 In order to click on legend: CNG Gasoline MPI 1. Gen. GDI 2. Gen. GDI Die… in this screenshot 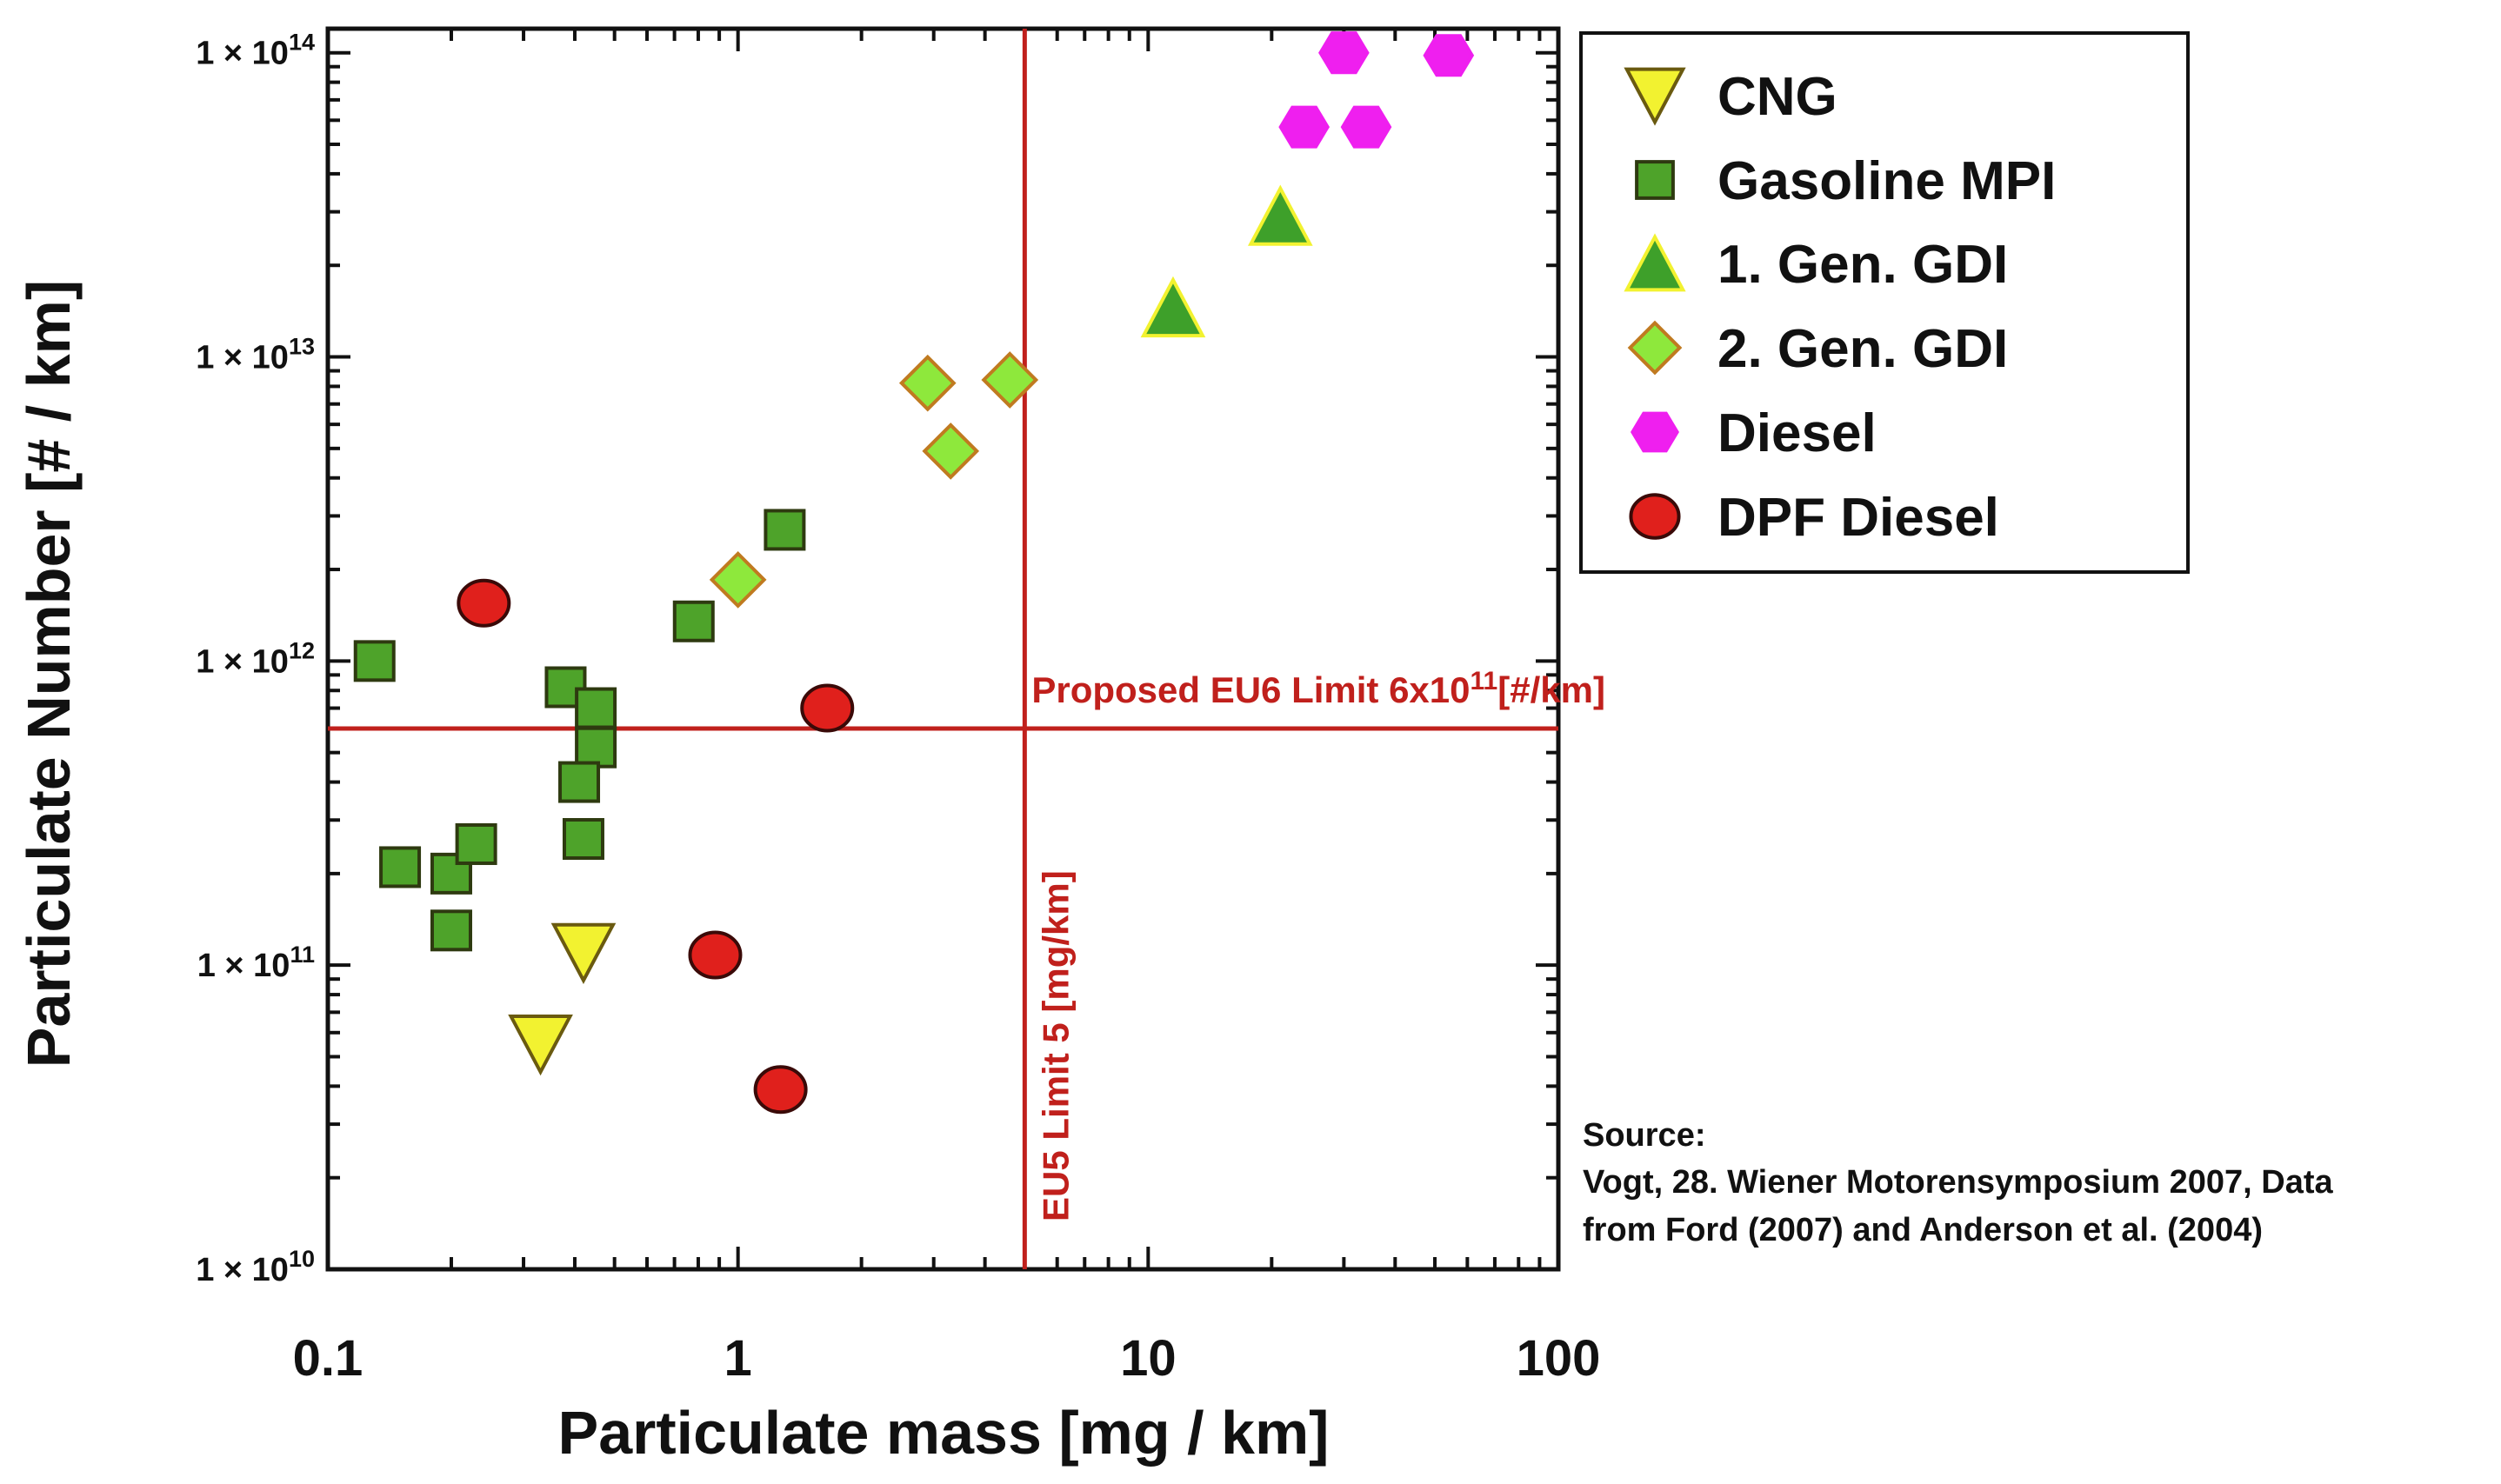, I will do `click(1884, 302)`.